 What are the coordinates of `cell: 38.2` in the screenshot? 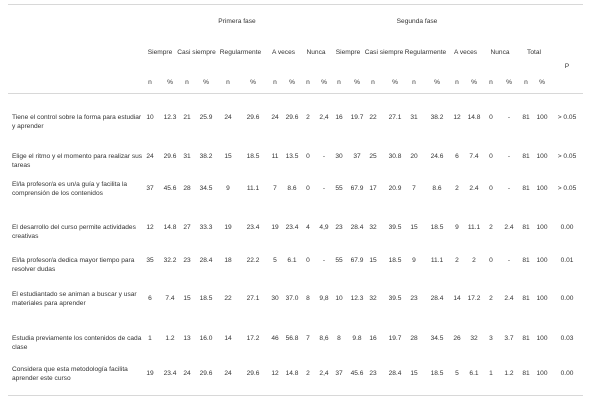 It's located at (206, 156).